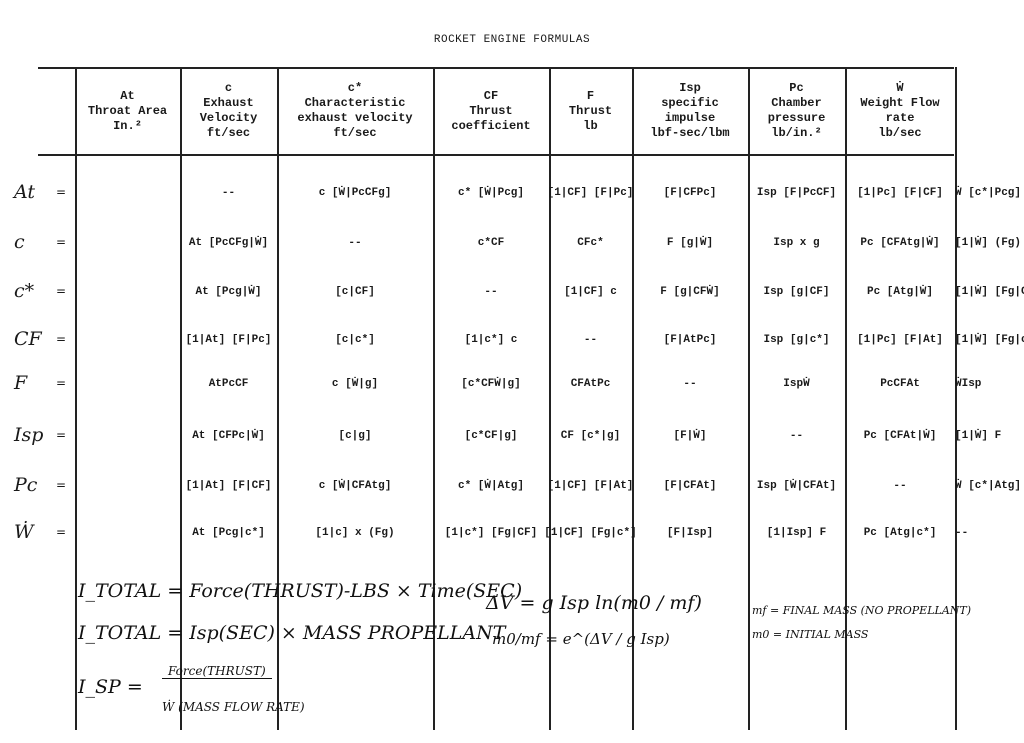 Image resolution: width=1024 pixels, height=743 pixels. Describe the element at coordinates (491, 436) in the screenshot. I see `formula-cell: [c*CF|g]` at that location.